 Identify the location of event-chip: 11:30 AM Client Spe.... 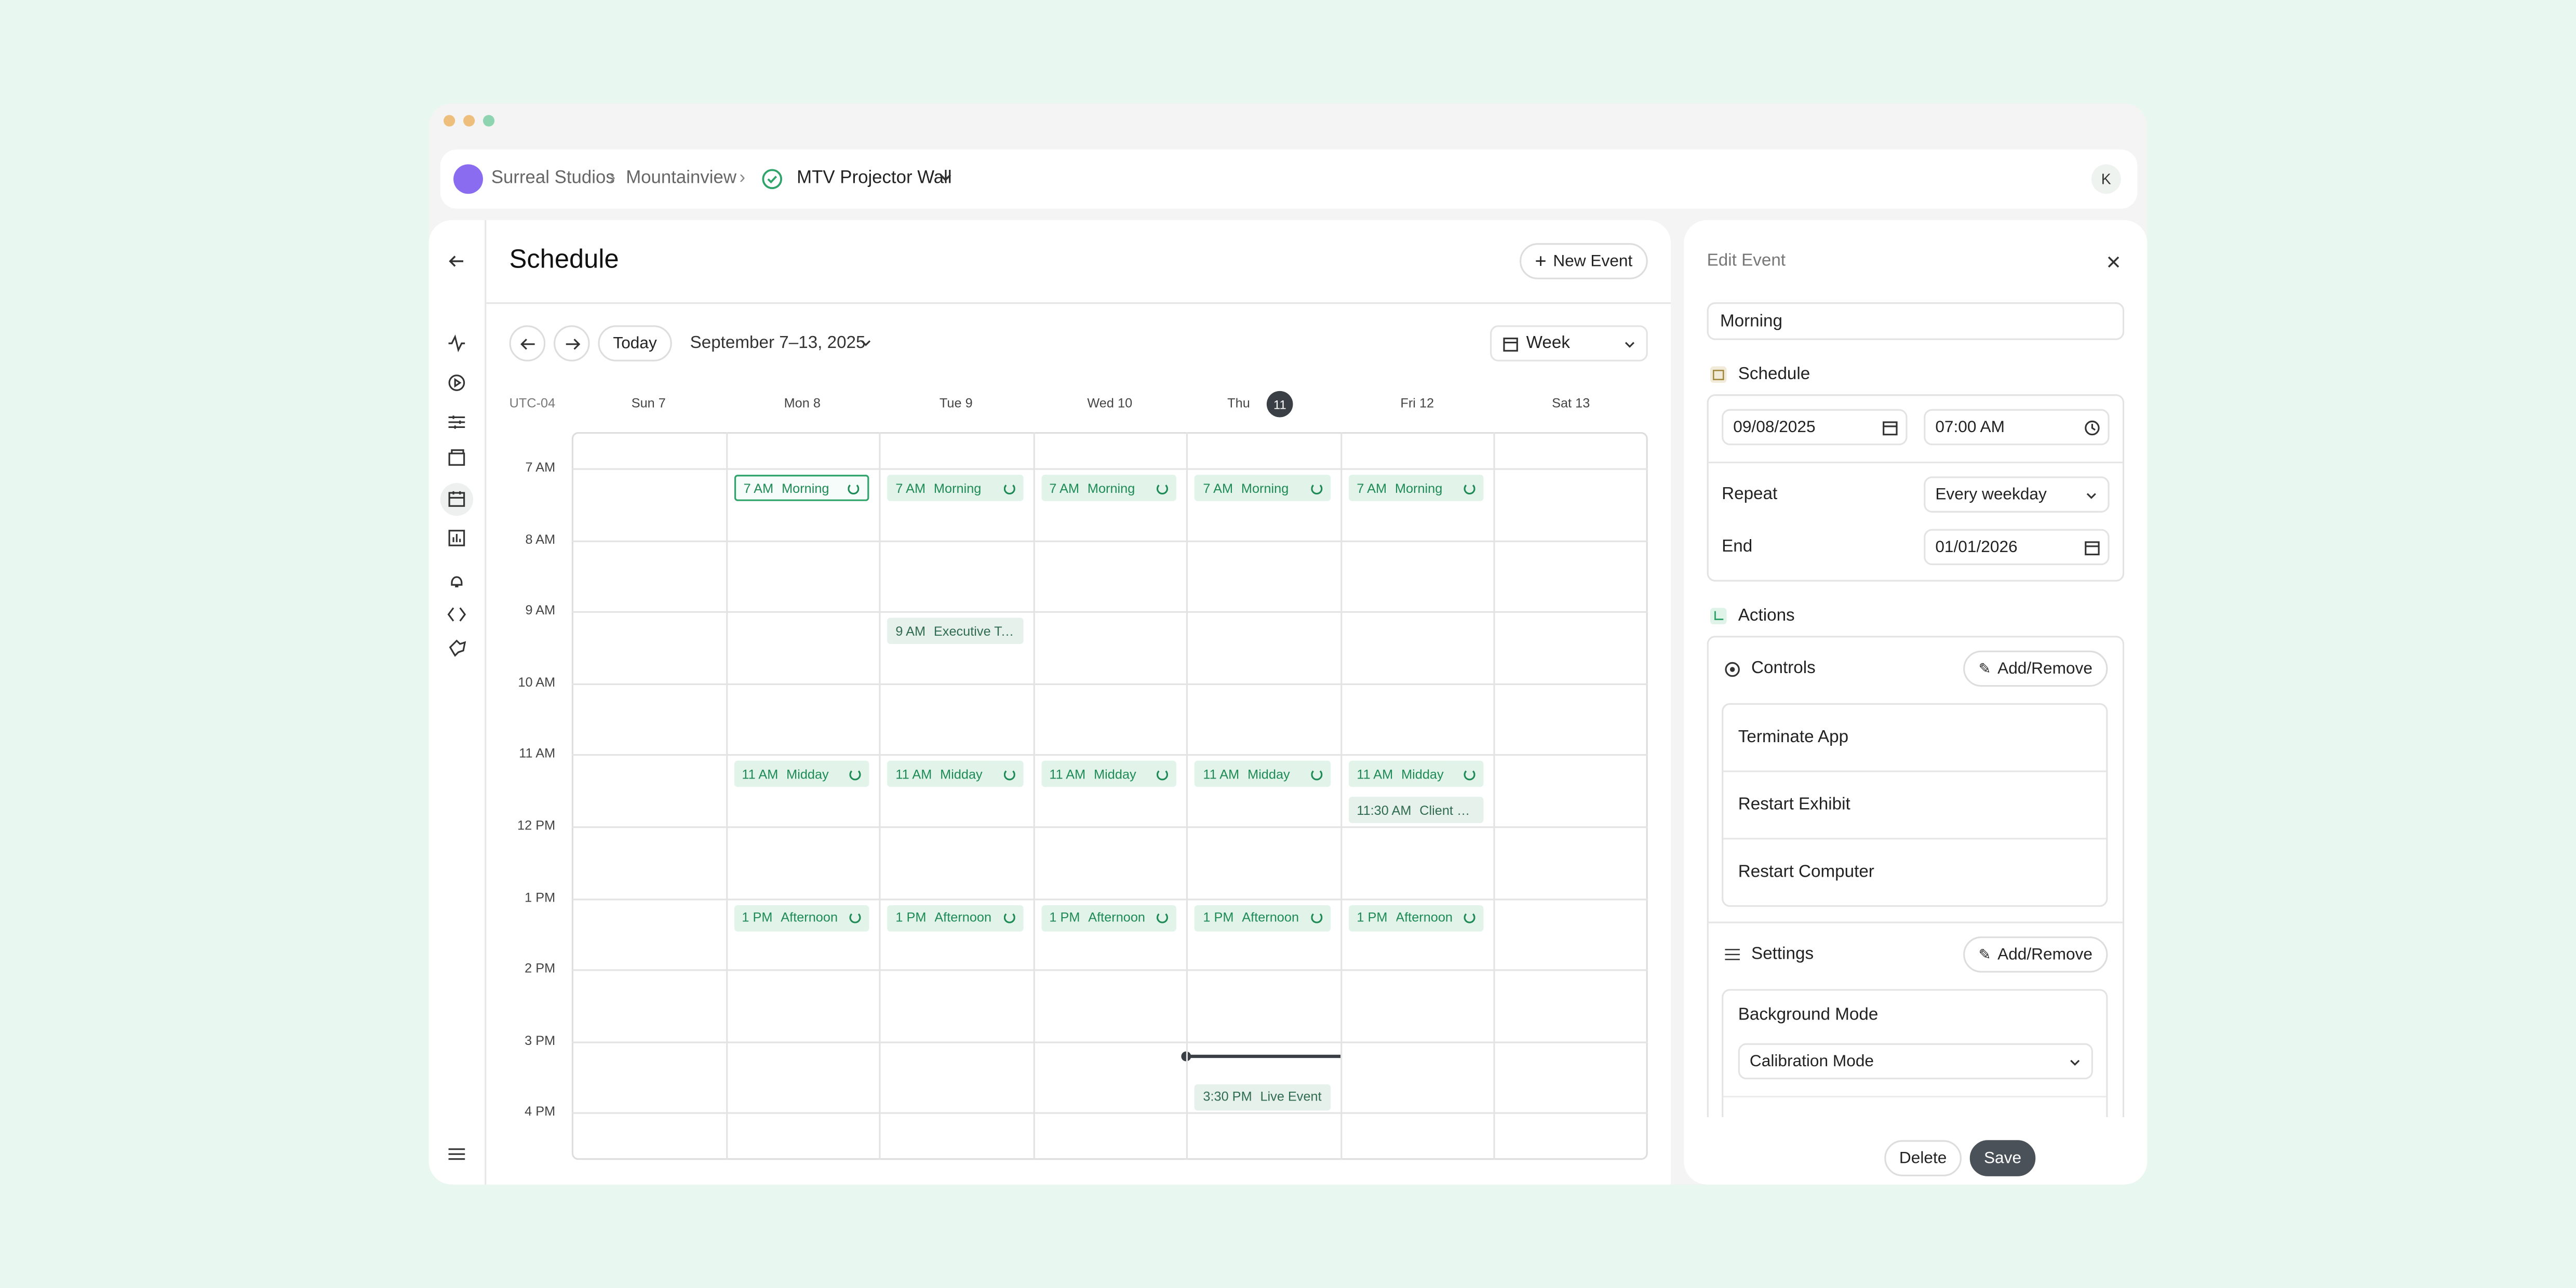
(1416, 811).